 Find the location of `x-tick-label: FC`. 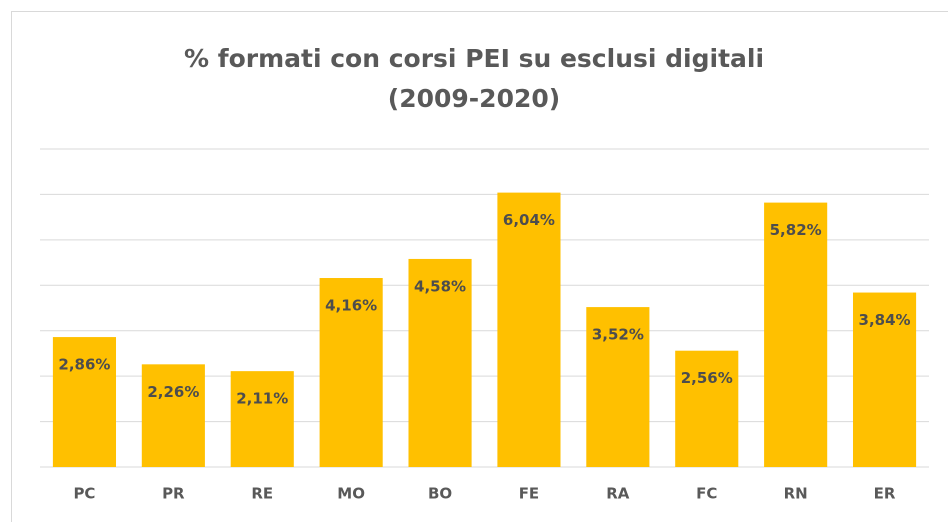

x-tick-label: FC is located at coordinates (706, 494).